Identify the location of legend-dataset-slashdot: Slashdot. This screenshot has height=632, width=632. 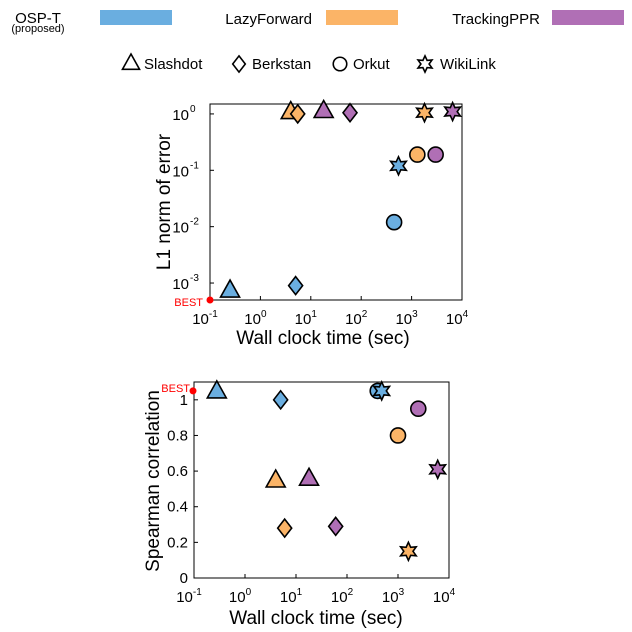
(173, 64).